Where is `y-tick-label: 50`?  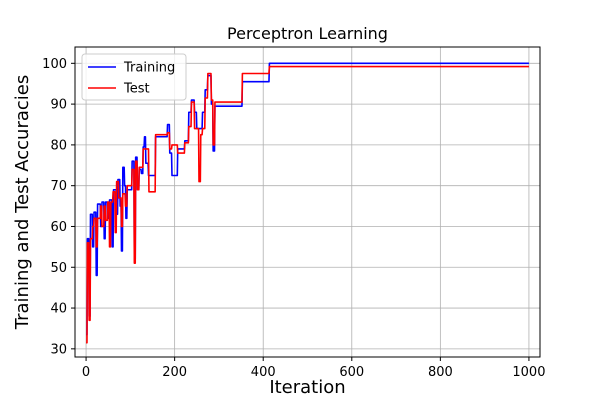
y-tick-label: 50 is located at coordinates (58, 268).